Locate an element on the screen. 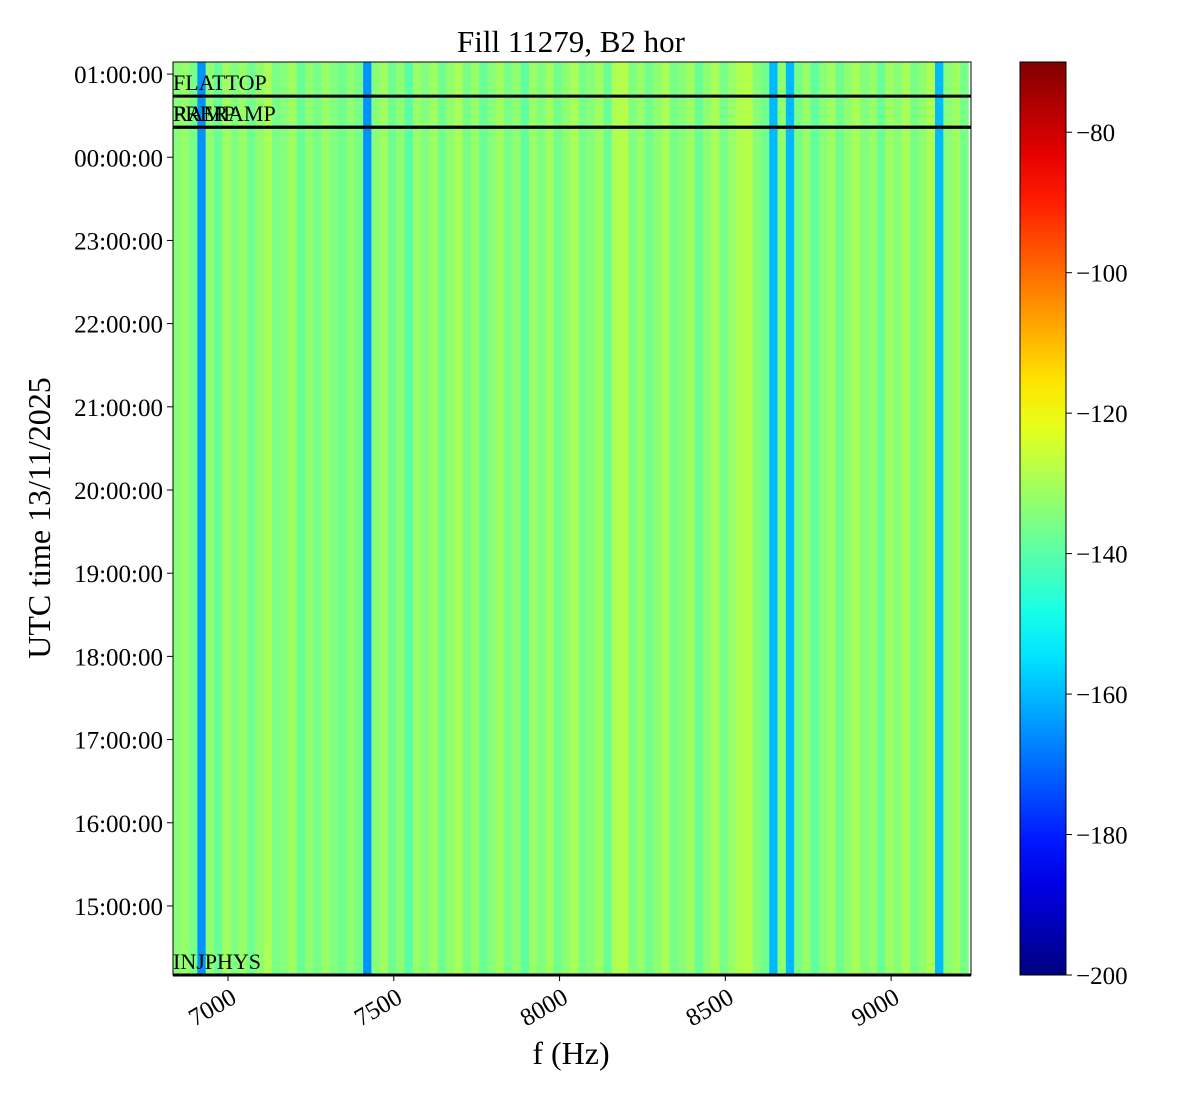 Image resolution: width=1200 pixels, height=1100 pixels. colorbar-tick-label: −120 is located at coordinates (1102, 414).